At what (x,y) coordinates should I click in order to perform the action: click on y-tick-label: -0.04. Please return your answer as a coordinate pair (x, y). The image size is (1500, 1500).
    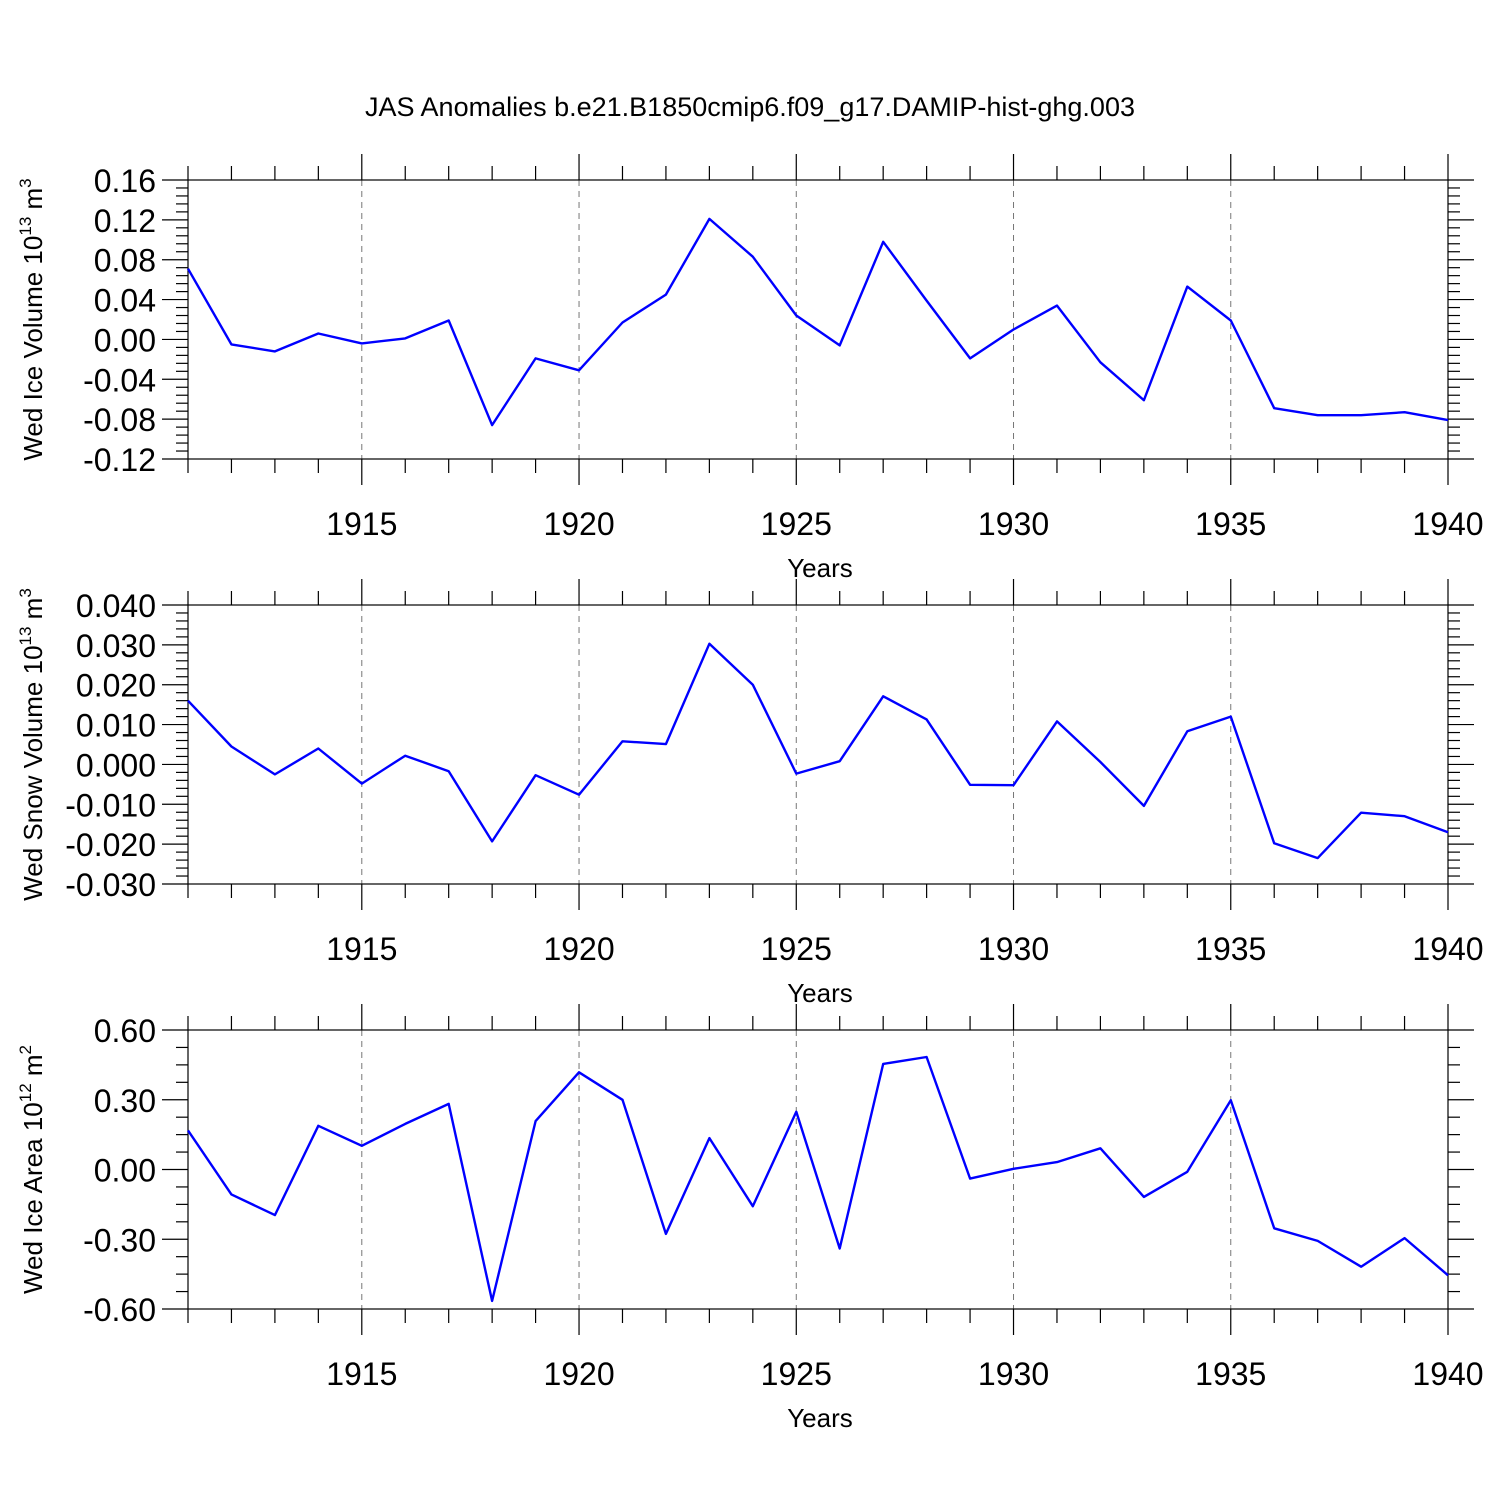
    Looking at the image, I should click on (119, 380).